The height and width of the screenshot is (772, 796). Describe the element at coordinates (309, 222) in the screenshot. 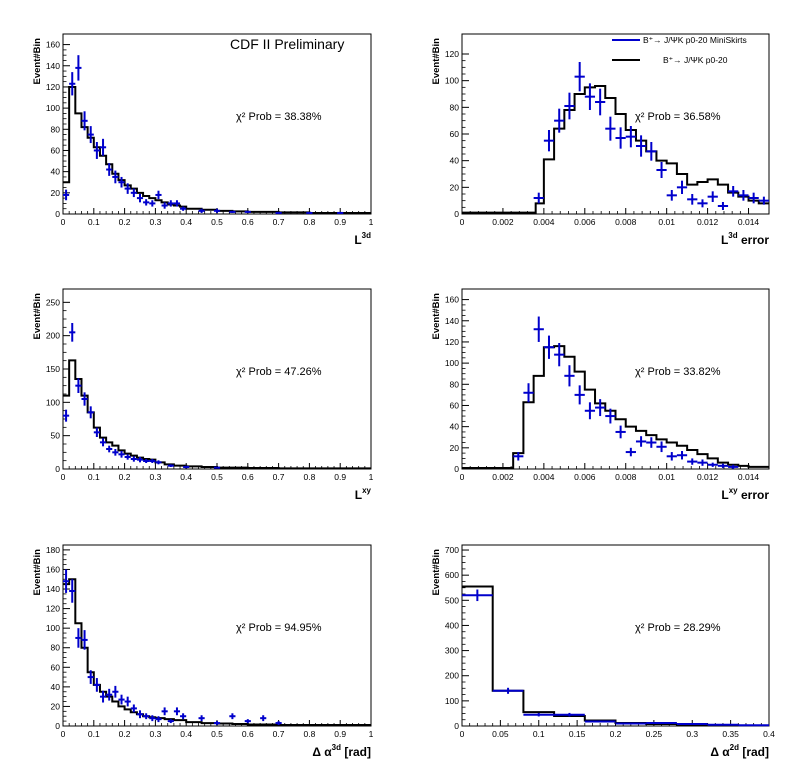

I see `x-tick-label: 0.8` at that location.